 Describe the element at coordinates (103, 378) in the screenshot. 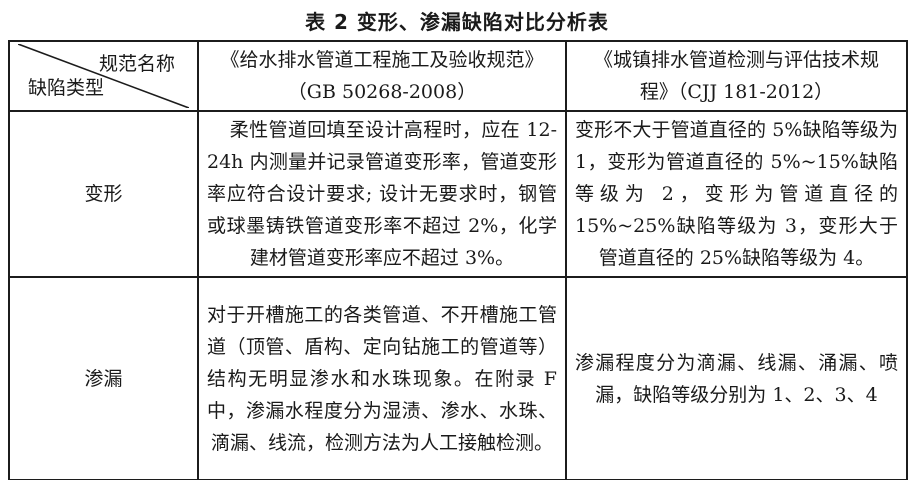

I see `defect-type-cell: 渗漏` at that location.